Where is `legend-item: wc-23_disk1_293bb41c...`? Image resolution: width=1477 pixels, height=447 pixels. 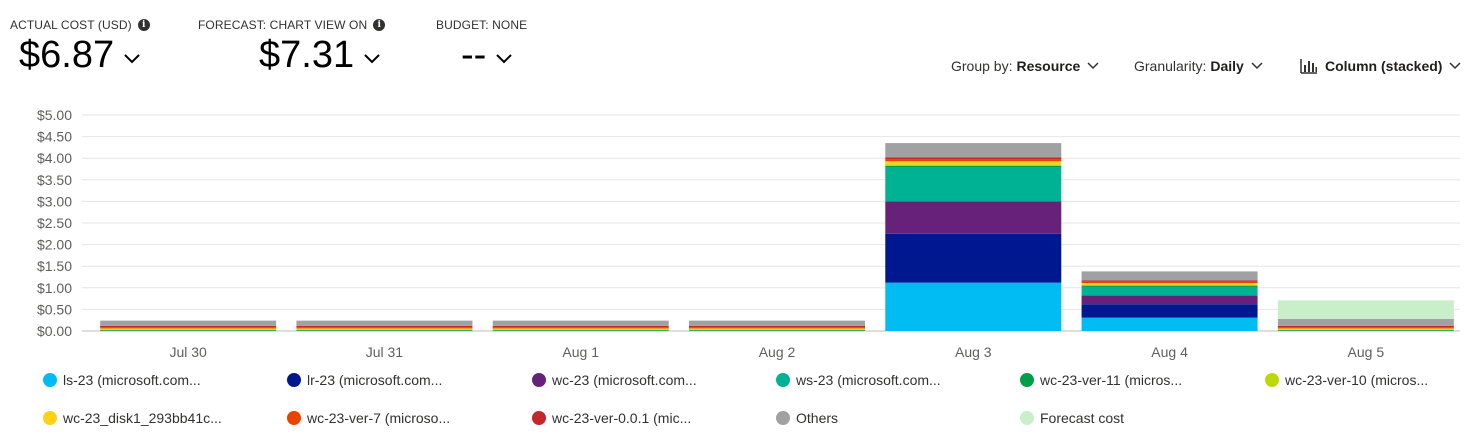 legend-item: wc-23_disk1_293bb41c... is located at coordinates (132, 418).